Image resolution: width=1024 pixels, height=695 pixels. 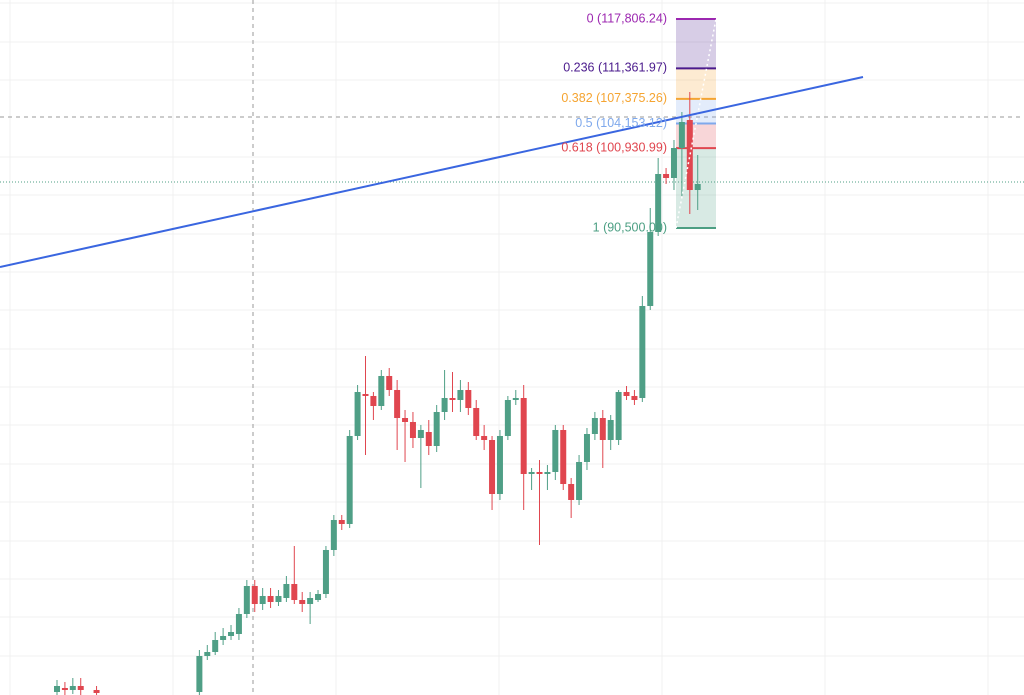 I want to click on fib-level-label: 0.5 (104,153.12), so click(x=621, y=123).